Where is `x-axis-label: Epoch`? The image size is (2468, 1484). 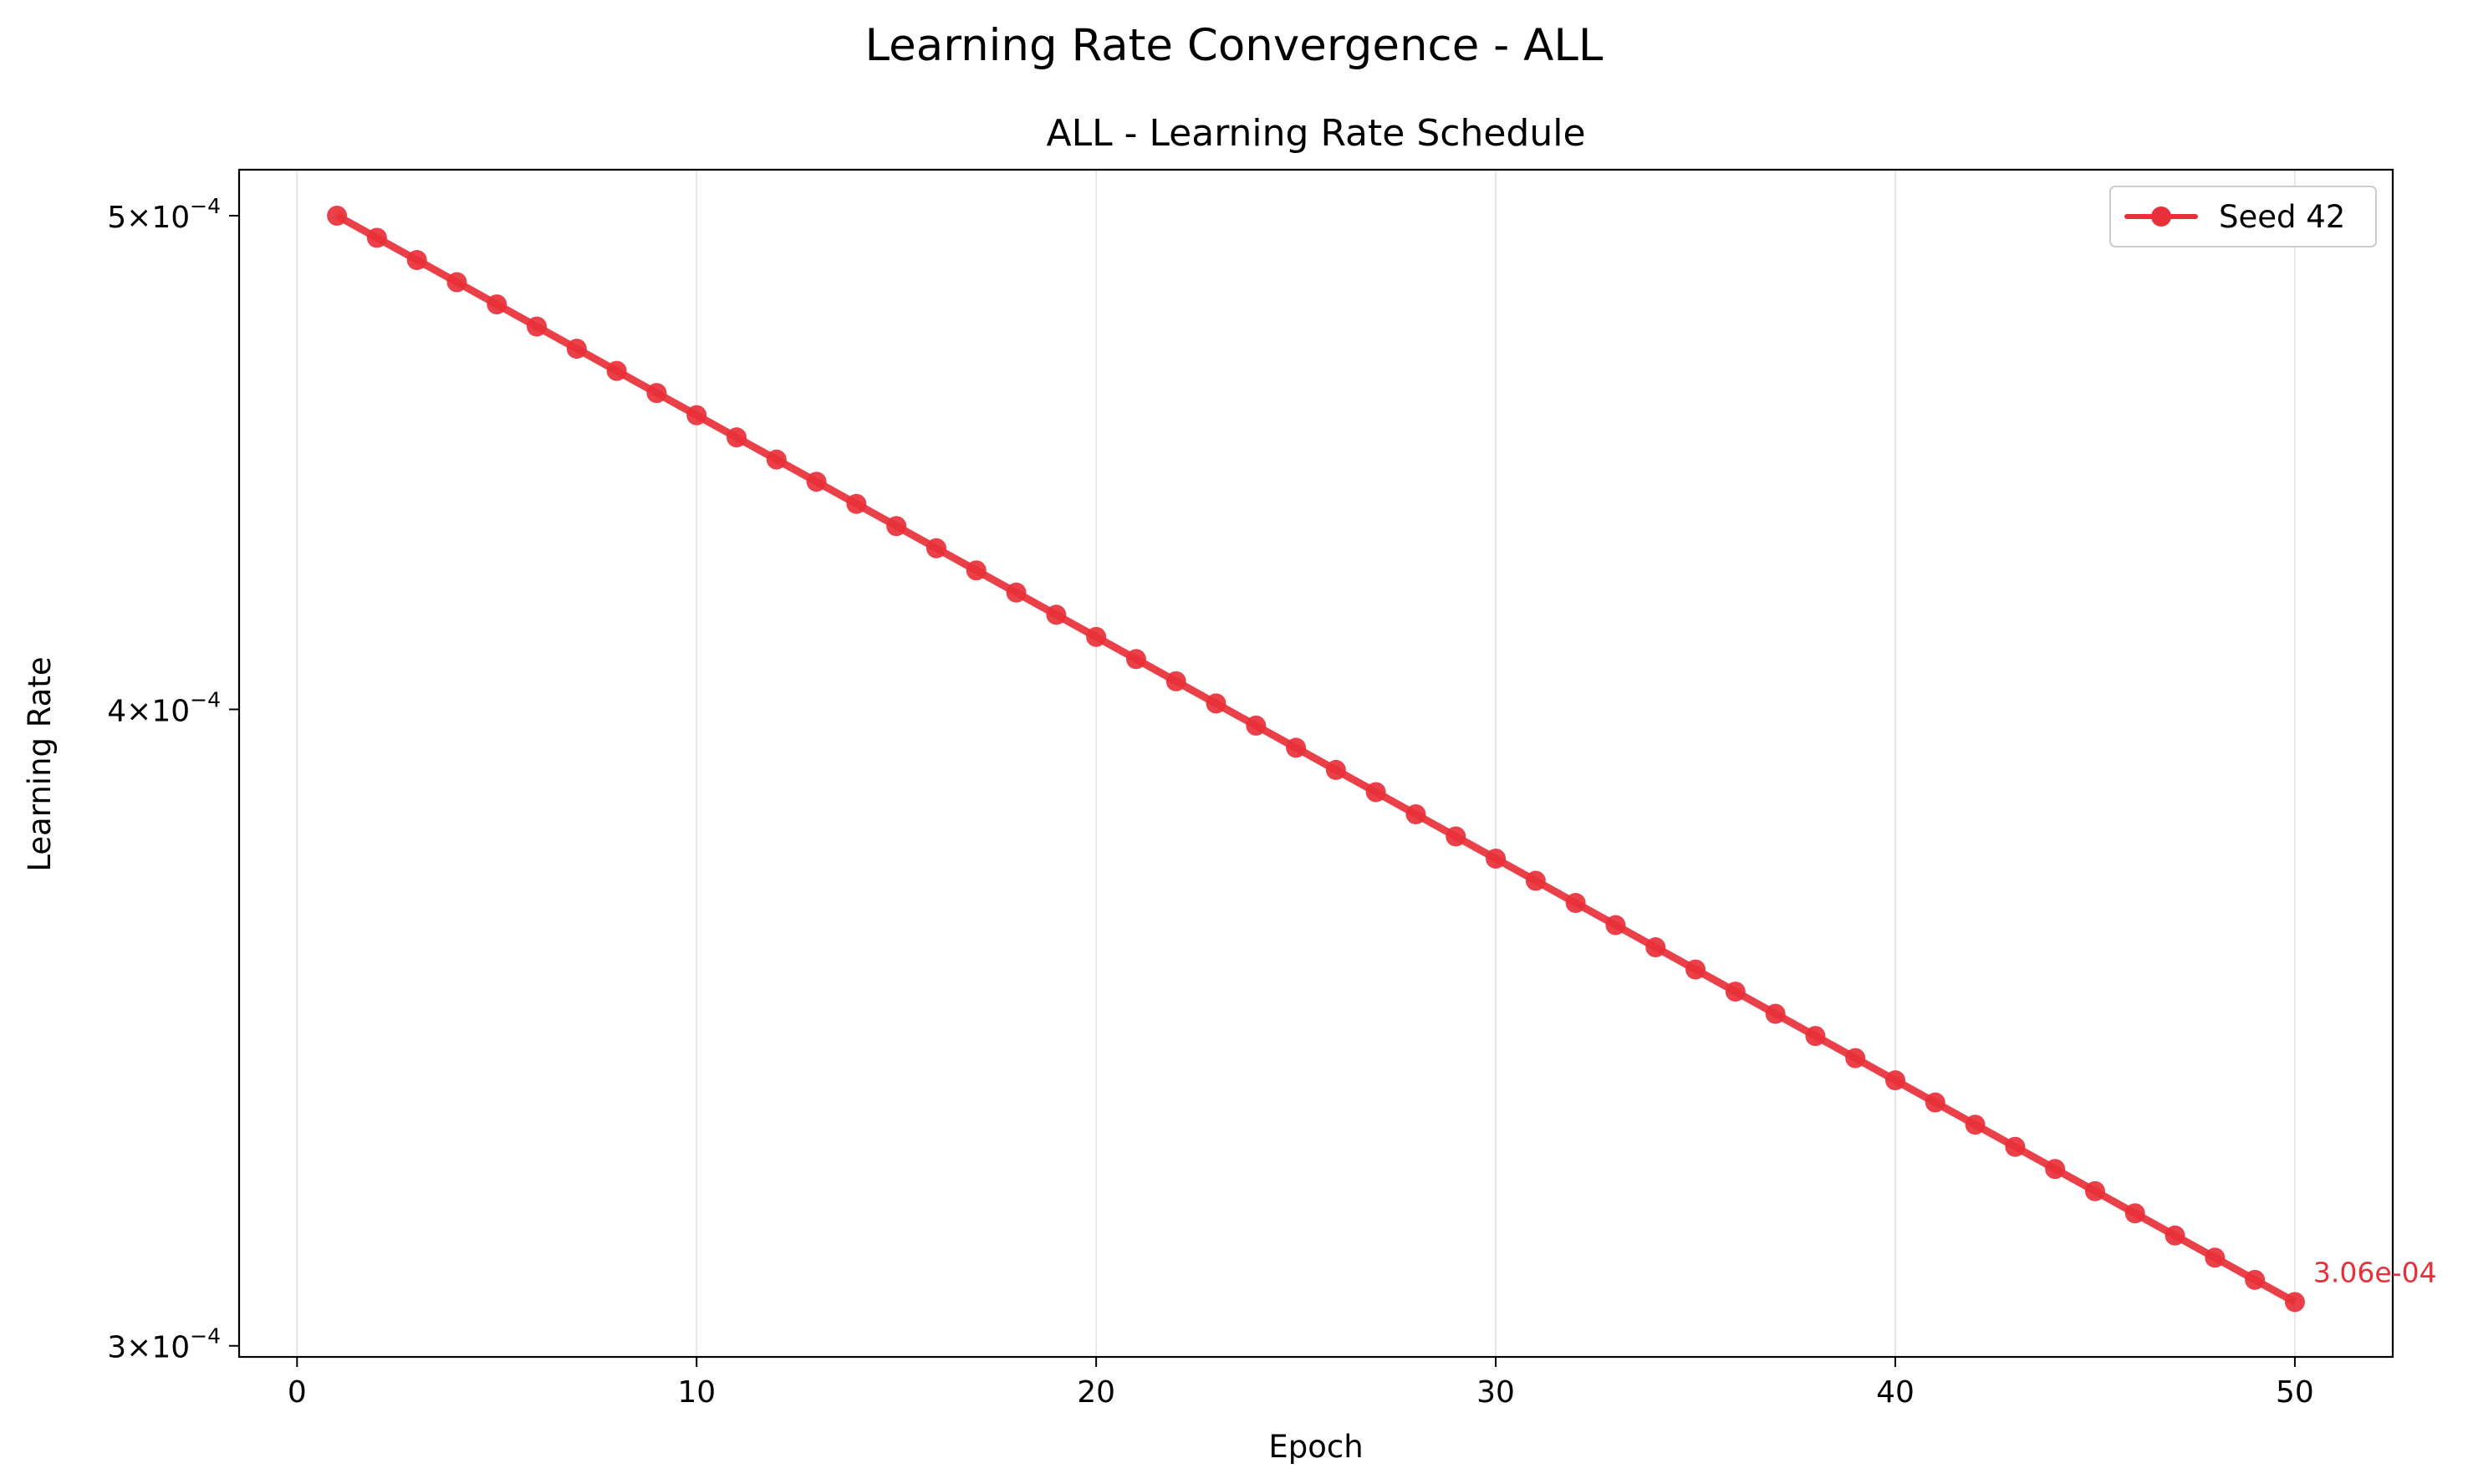
x-axis-label: Epoch is located at coordinates (1315, 1447).